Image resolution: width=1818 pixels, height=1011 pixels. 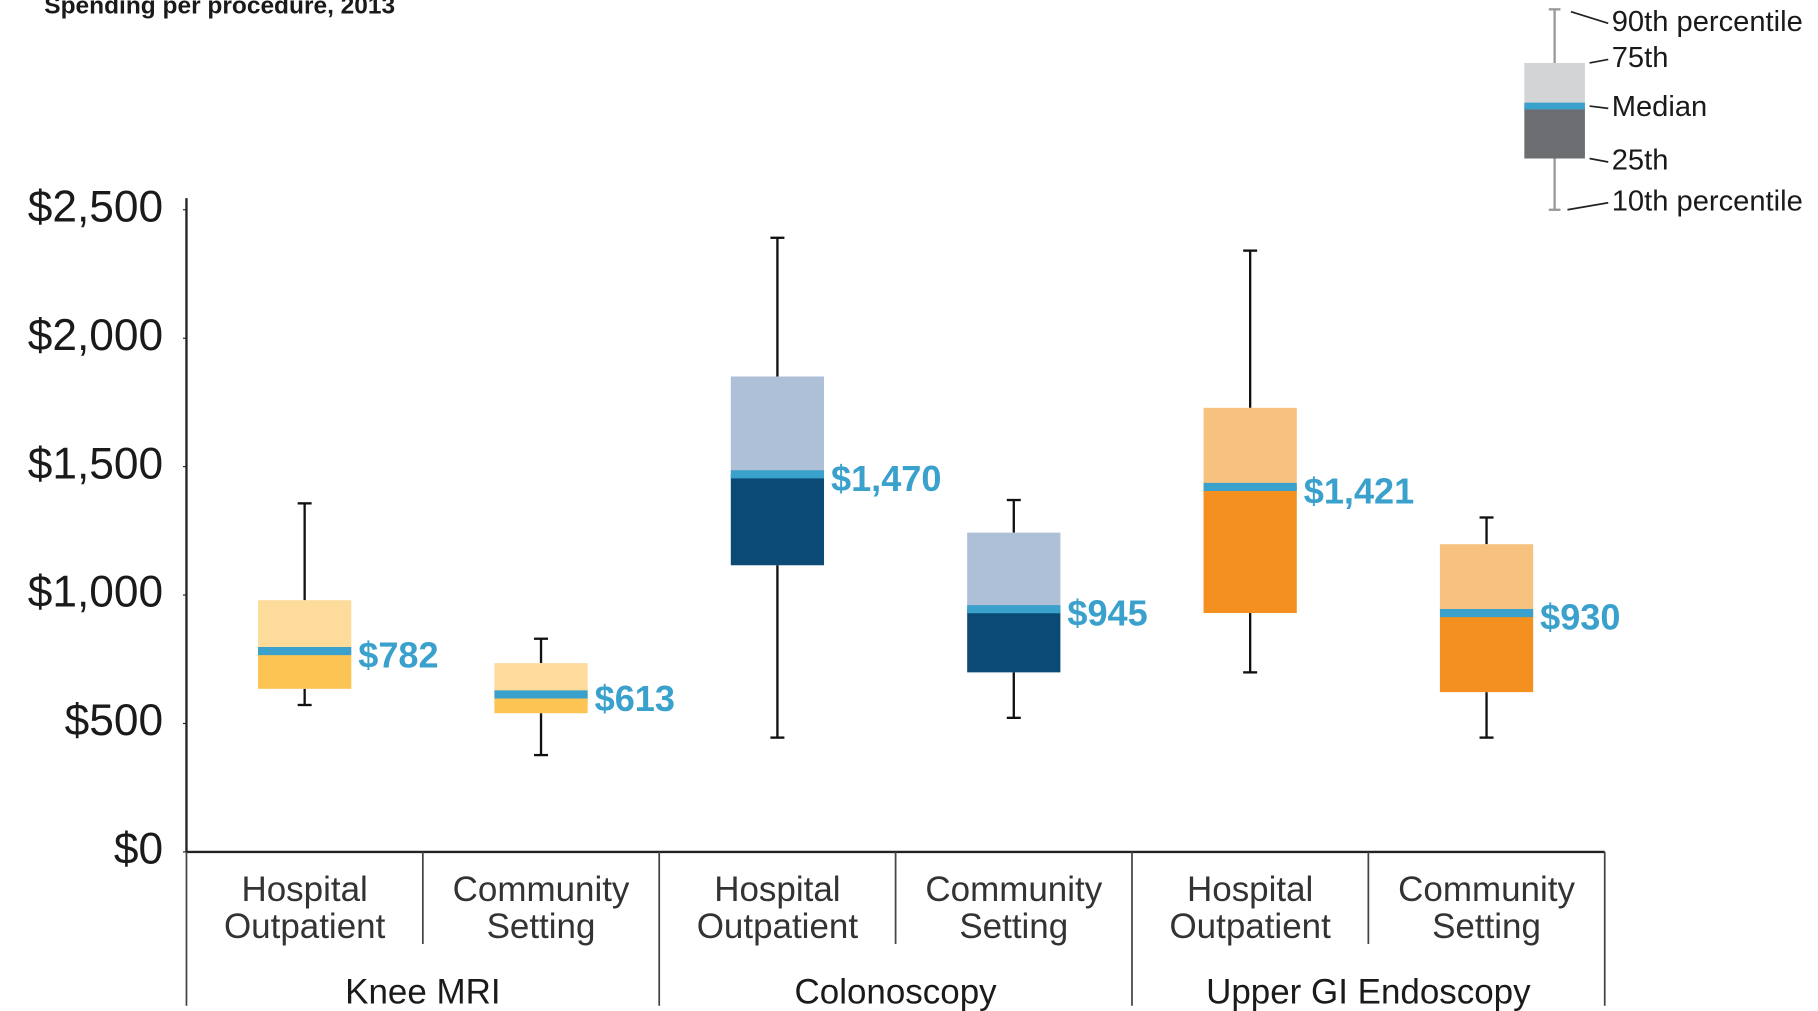 I want to click on group-label: Upper GI Endoscopy, so click(x=1368, y=991).